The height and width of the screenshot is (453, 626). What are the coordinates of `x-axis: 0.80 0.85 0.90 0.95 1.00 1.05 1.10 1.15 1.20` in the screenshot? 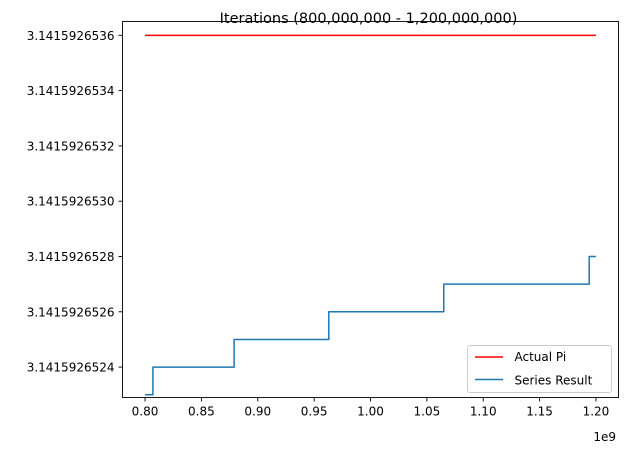 It's located at (371, 408).